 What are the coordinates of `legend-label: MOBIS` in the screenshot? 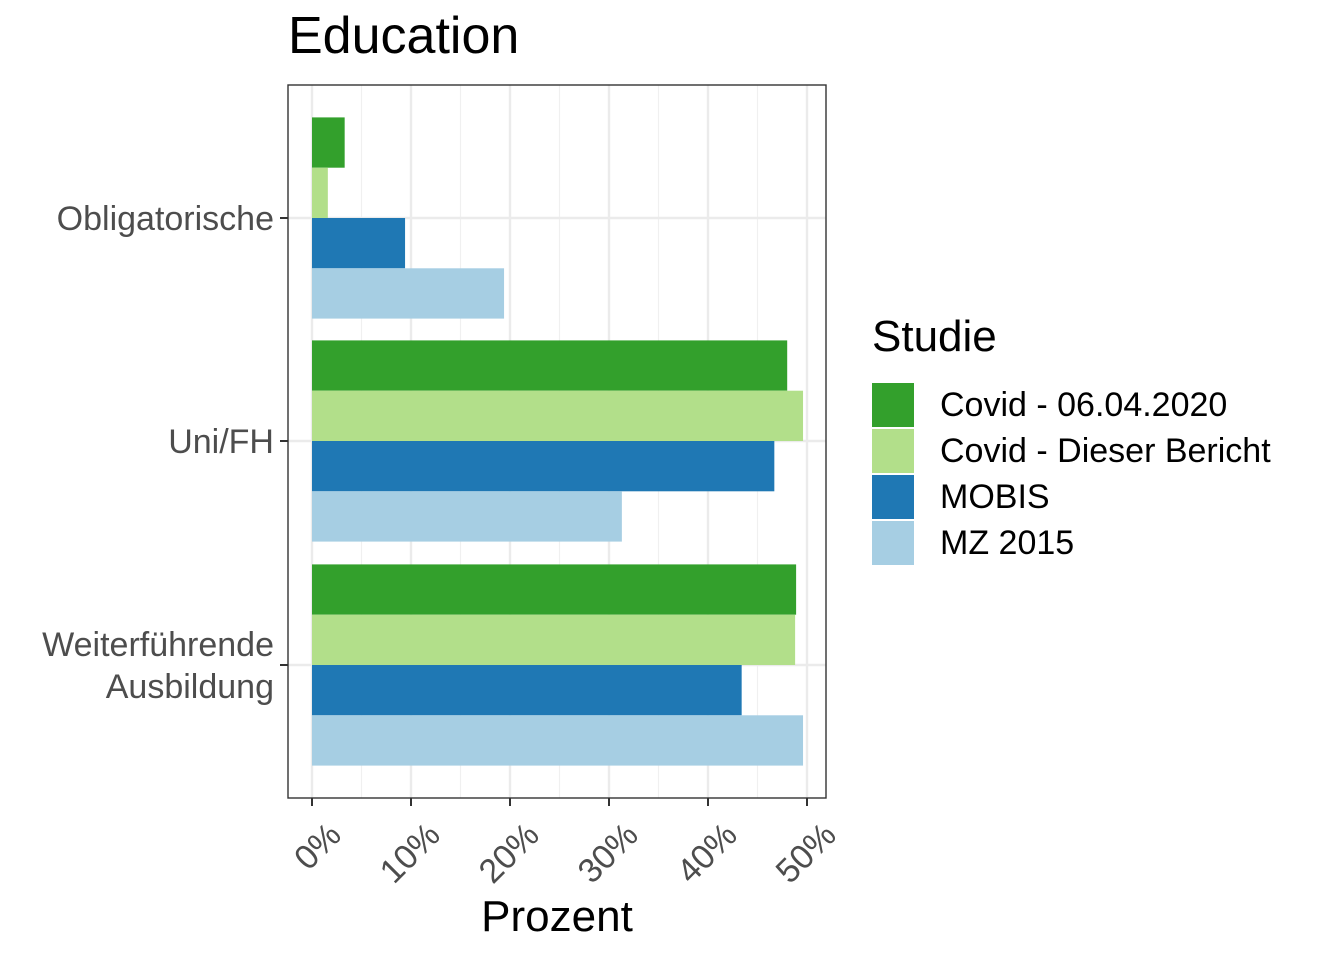 It's located at (995, 496).